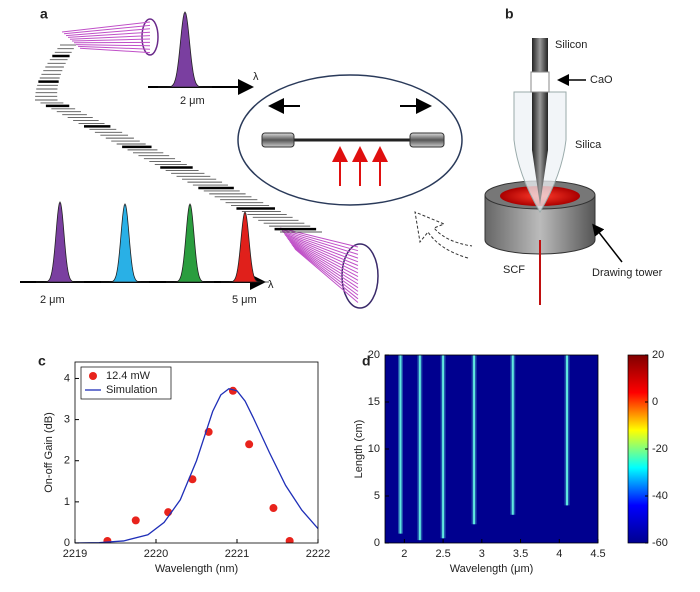 This screenshot has height=592, width=700. Describe the element at coordinates (404, 554) in the screenshot. I see `x-tick-label: 2` at that location.